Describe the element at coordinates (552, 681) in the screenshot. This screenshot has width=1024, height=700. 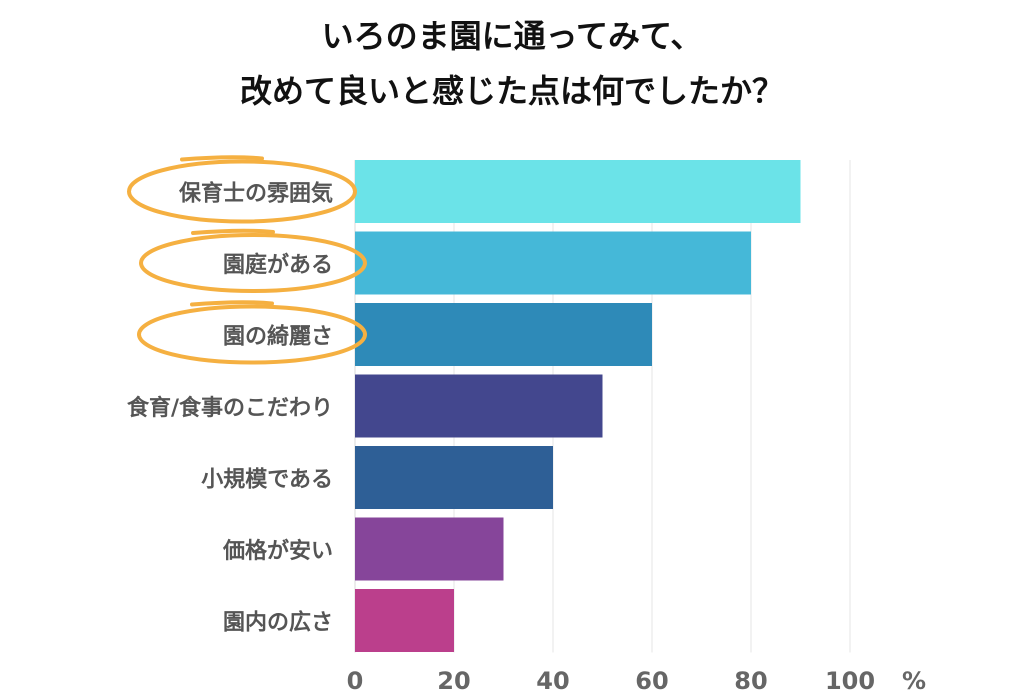
I see `x-tick-label: 40` at that location.